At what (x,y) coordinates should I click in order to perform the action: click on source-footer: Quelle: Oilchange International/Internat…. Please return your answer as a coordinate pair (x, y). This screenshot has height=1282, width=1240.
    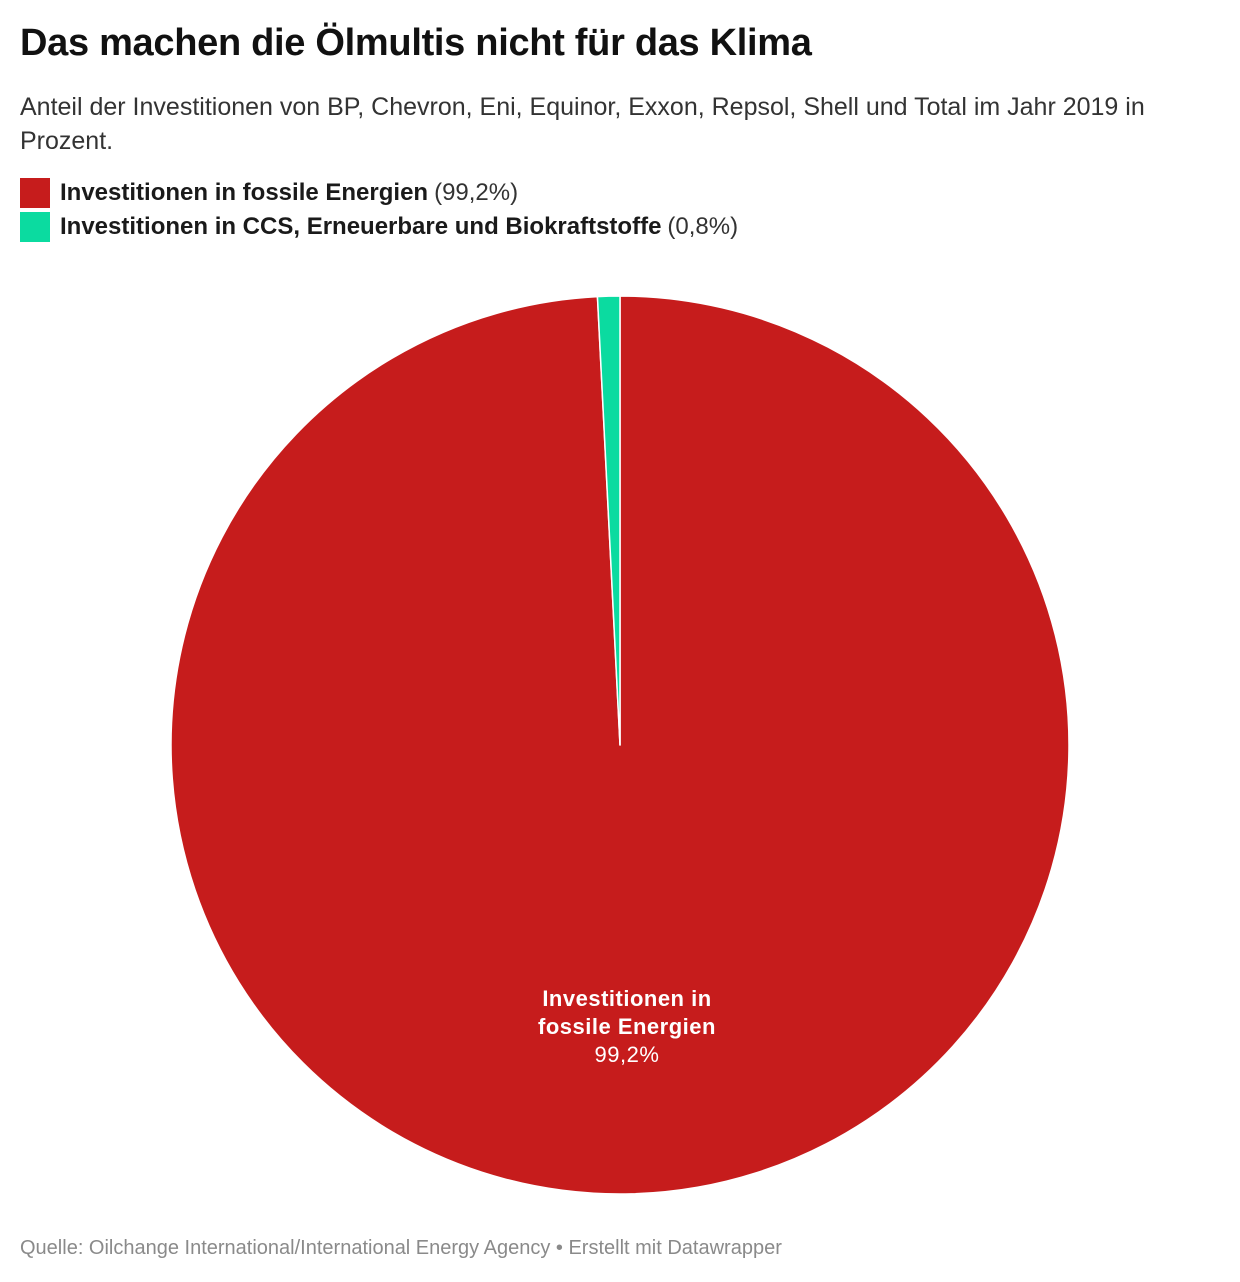
    Looking at the image, I should click on (401, 1248).